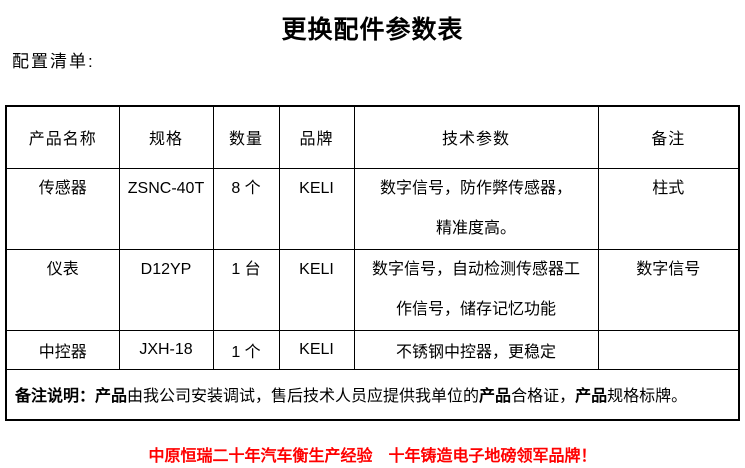  I want to click on header-brand: 品牌, so click(316, 137).